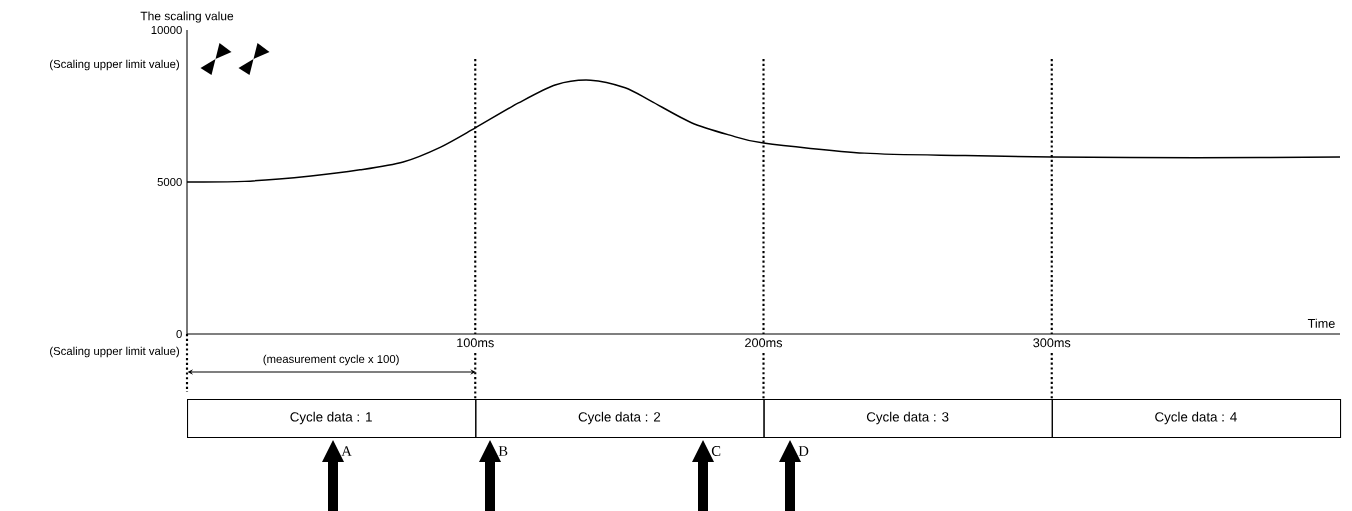 Image resolution: width=1352 pixels, height=511 pixels. I want to click on text: Cycle data : 3, so click(907, 418).